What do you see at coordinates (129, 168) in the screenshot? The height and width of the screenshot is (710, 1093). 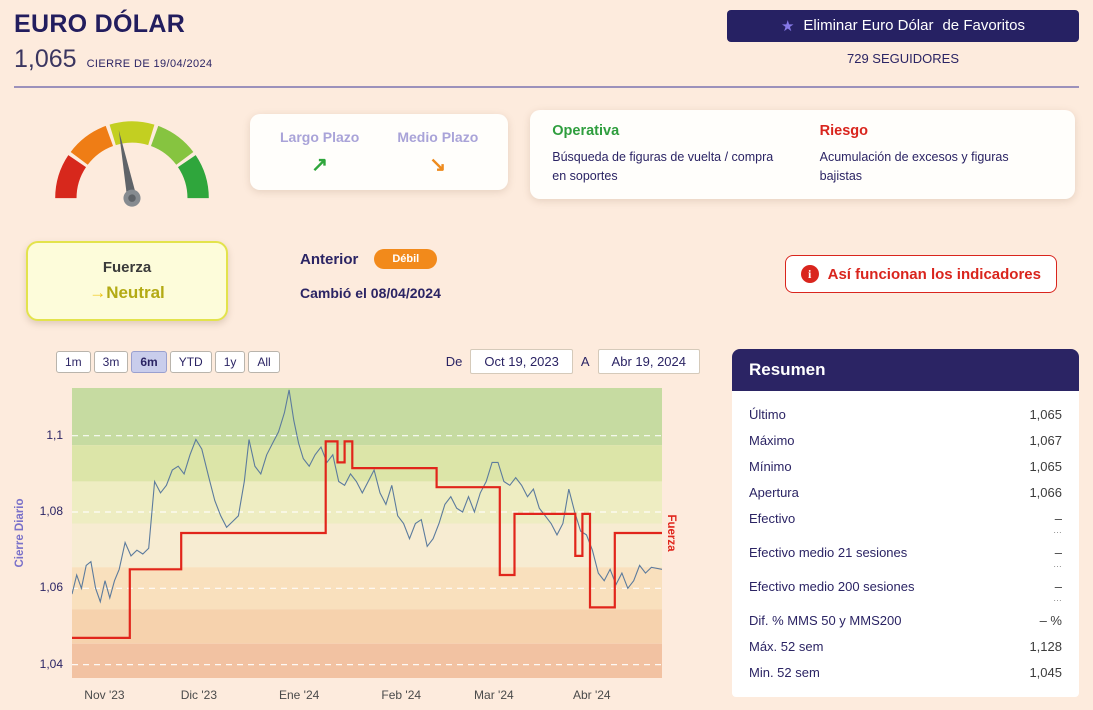 I see `gauge-needle` at bounding box center [129, 168].